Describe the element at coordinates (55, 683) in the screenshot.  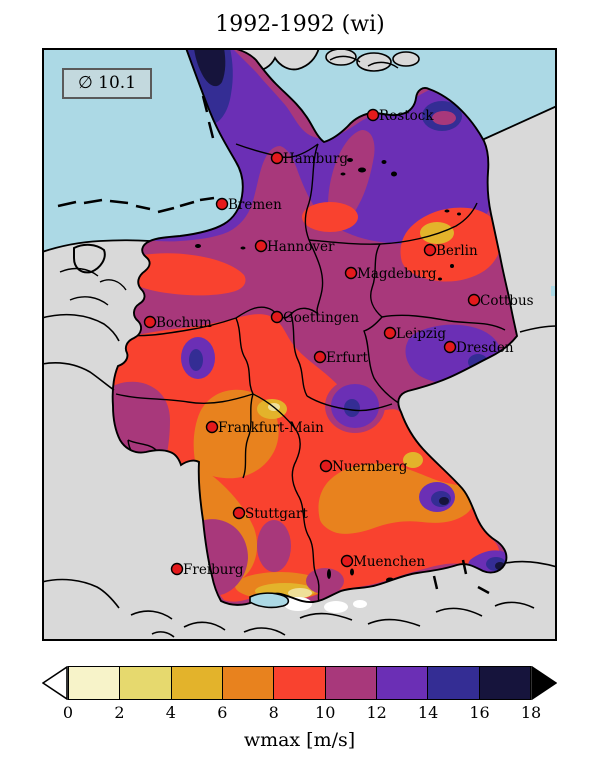
I see `colorbar-under-arrow` at that location.